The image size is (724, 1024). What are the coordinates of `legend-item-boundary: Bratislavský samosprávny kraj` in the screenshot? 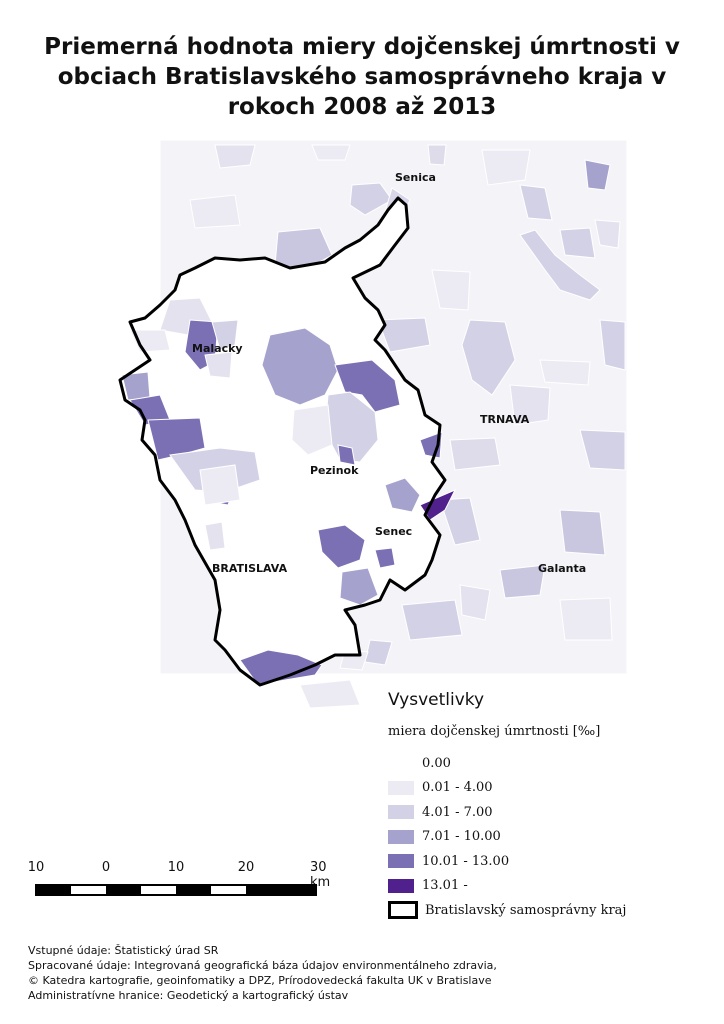 It's located at (538, 910).